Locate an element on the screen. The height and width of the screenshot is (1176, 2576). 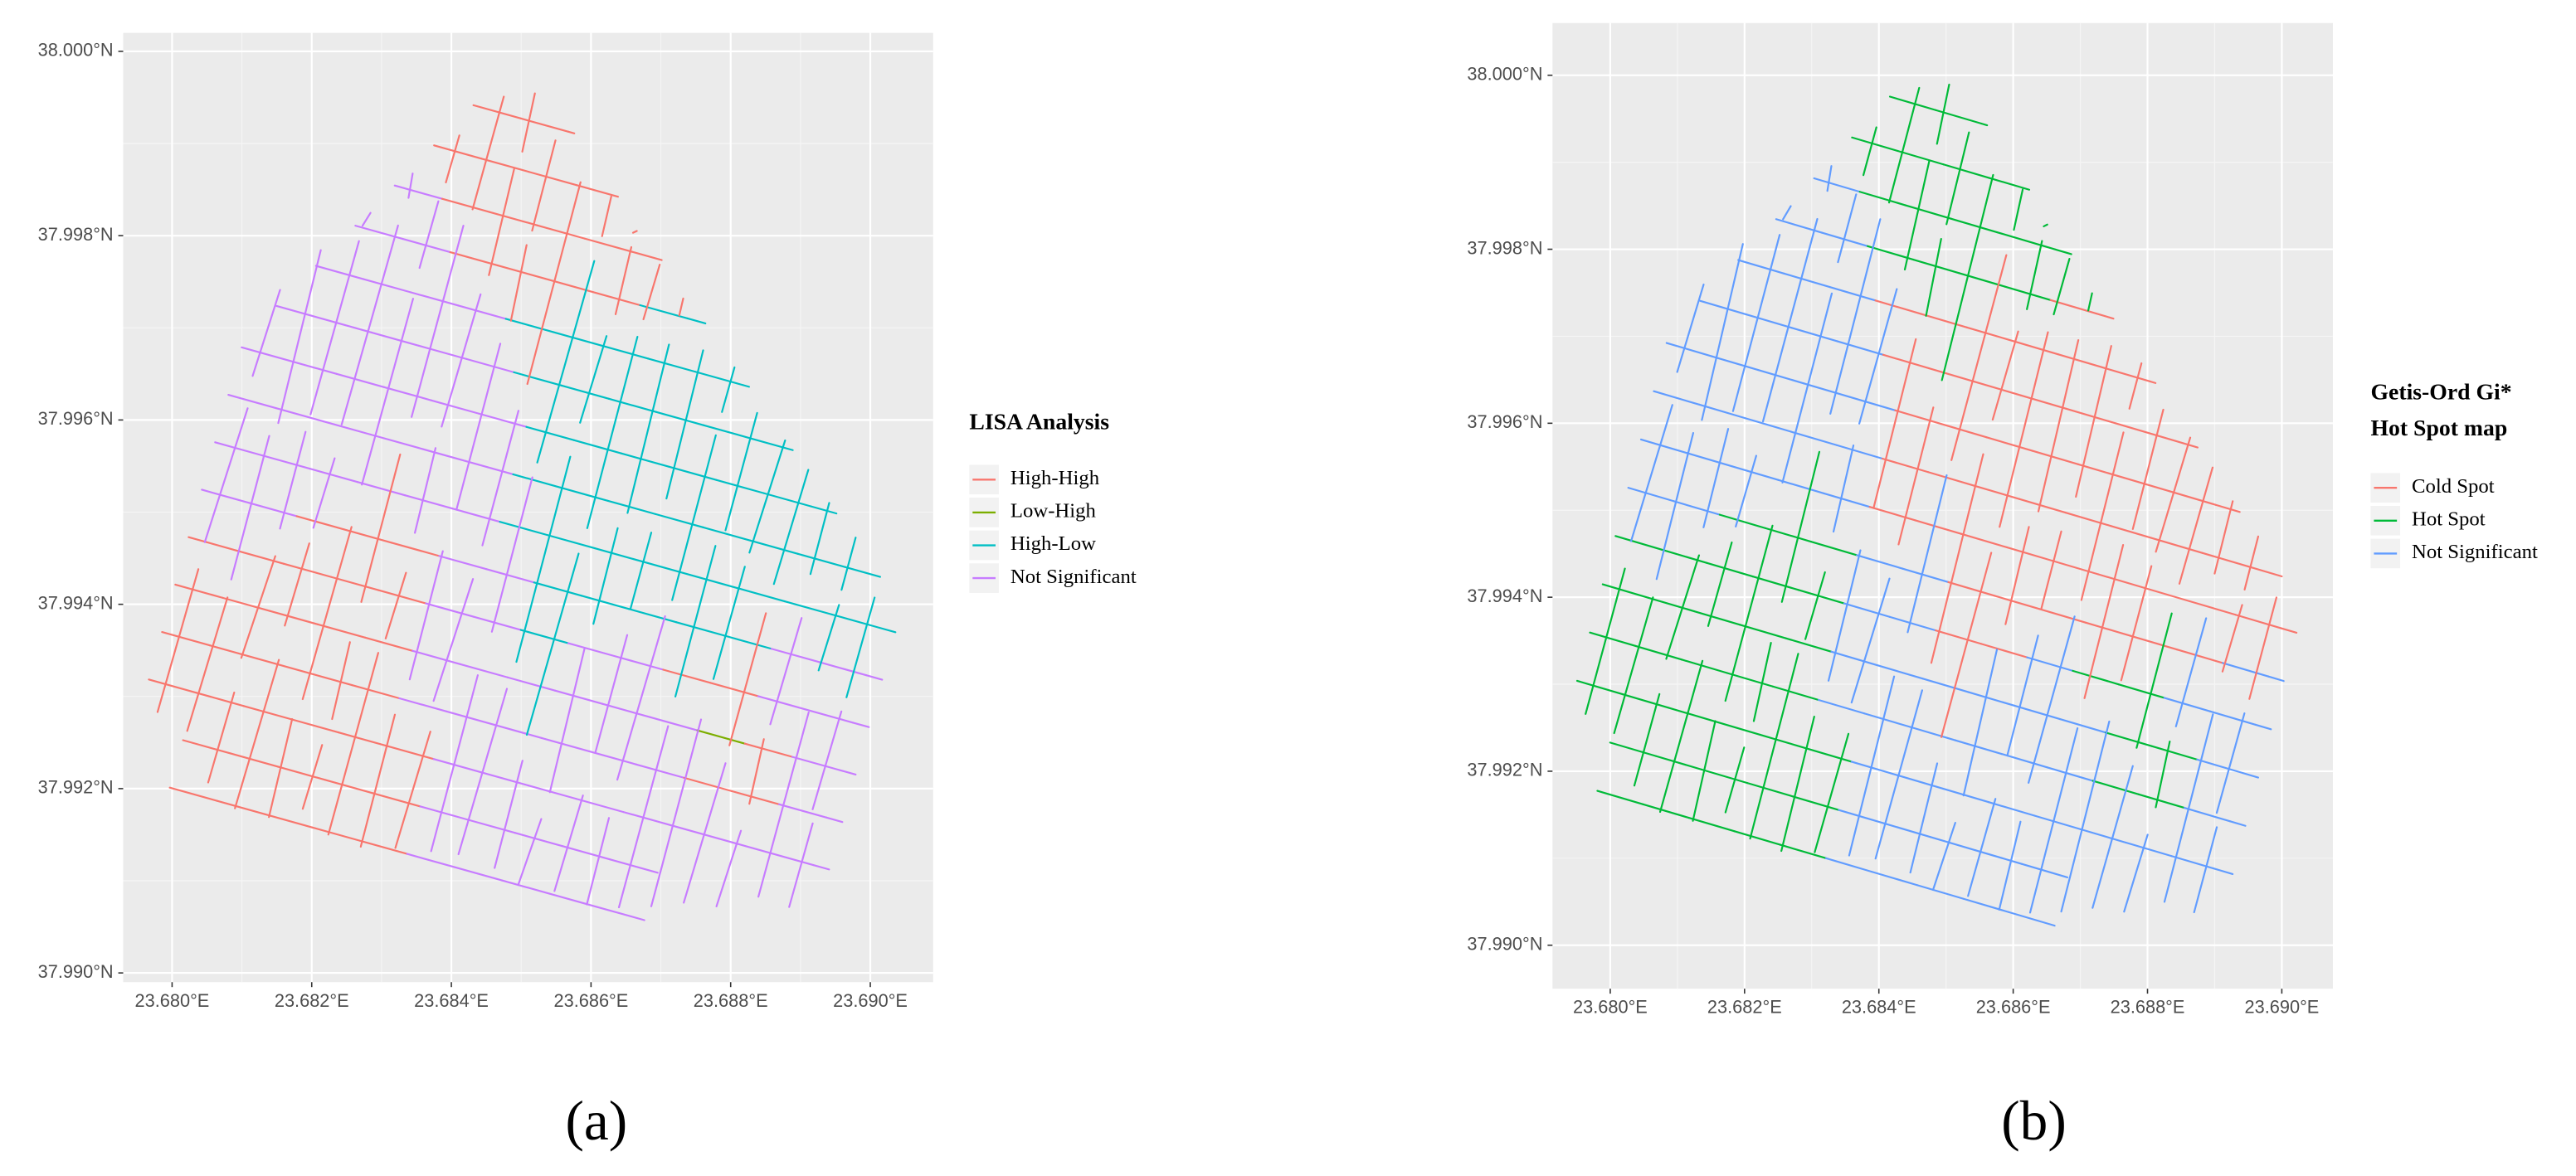
legend-label: Cold Spot is located at coordinates (2453, 487).